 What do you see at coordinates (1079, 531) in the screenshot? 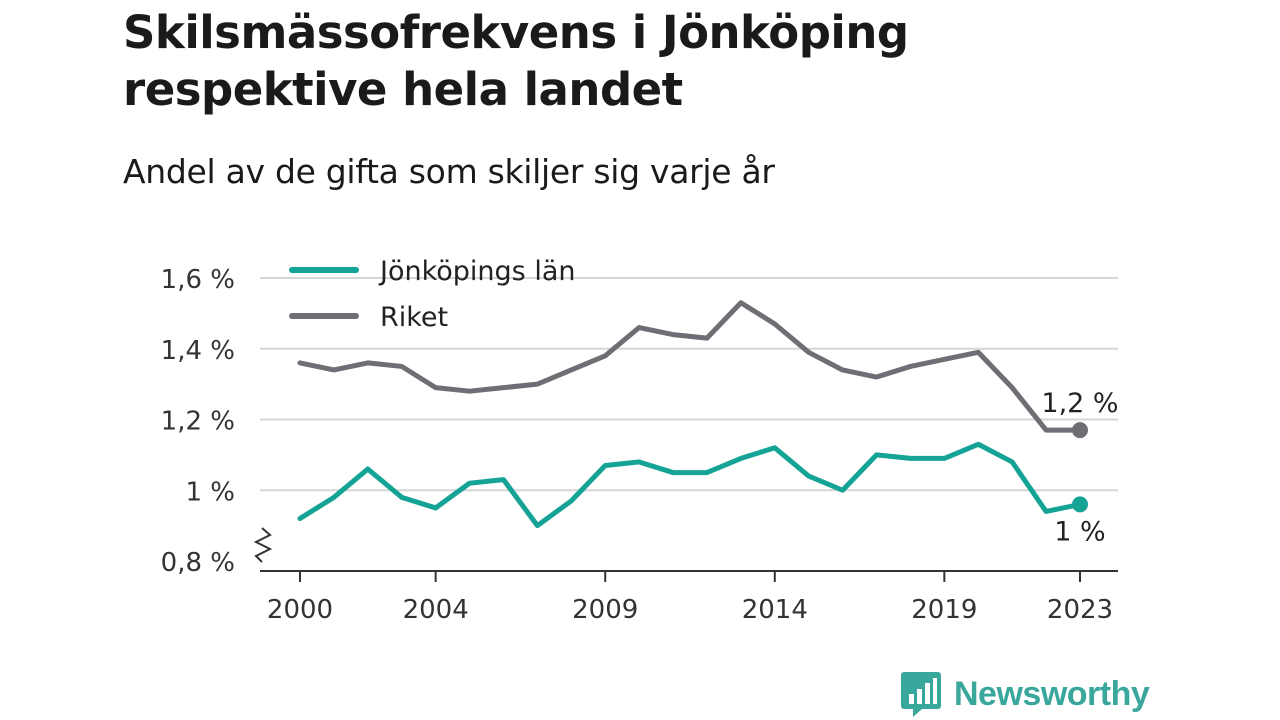
I see `data-label-jonkoping: 1 %` at bounding box center [1079, 531].